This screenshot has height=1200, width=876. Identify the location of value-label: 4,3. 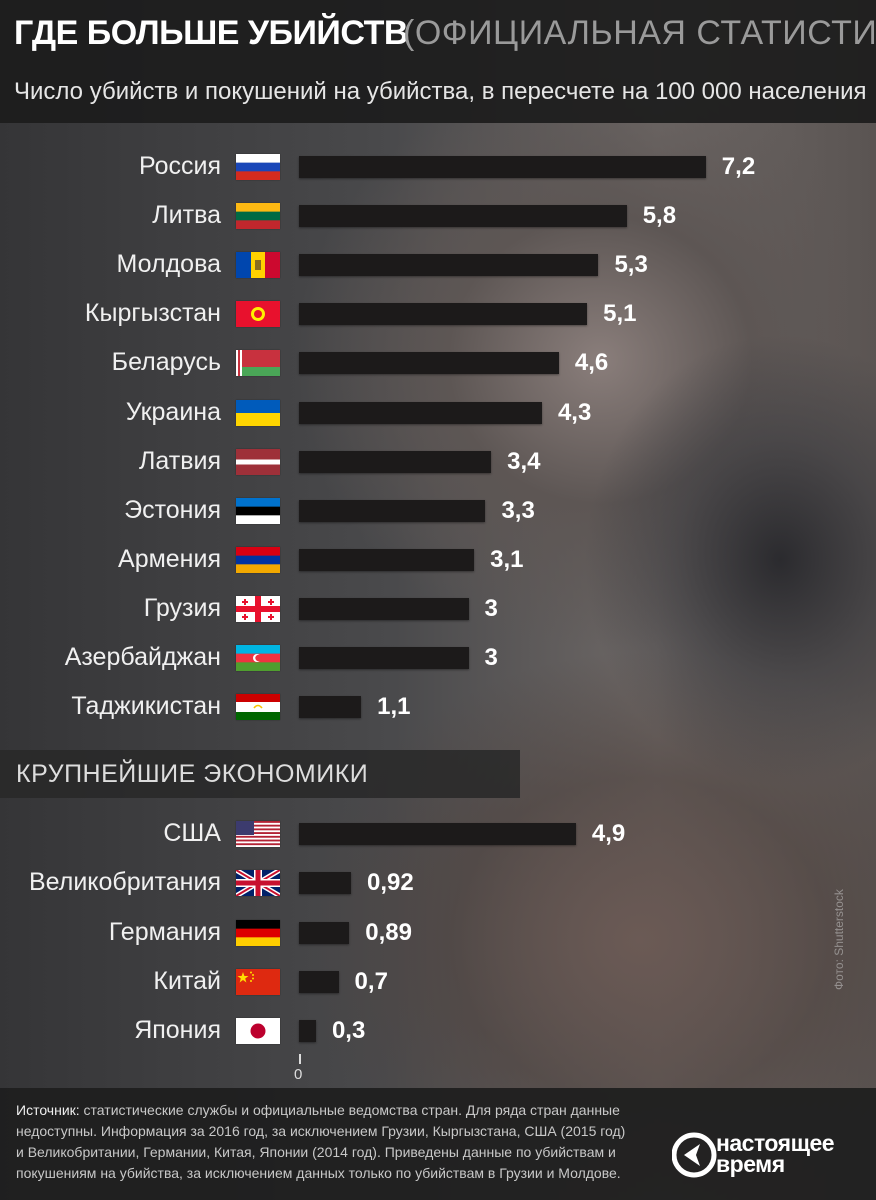
(574, 412).